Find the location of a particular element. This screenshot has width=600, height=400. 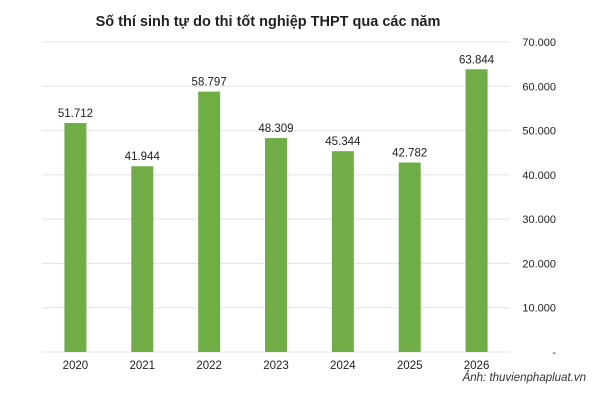

y-tick-label: 10.000 is located at coordinates (539, 309).